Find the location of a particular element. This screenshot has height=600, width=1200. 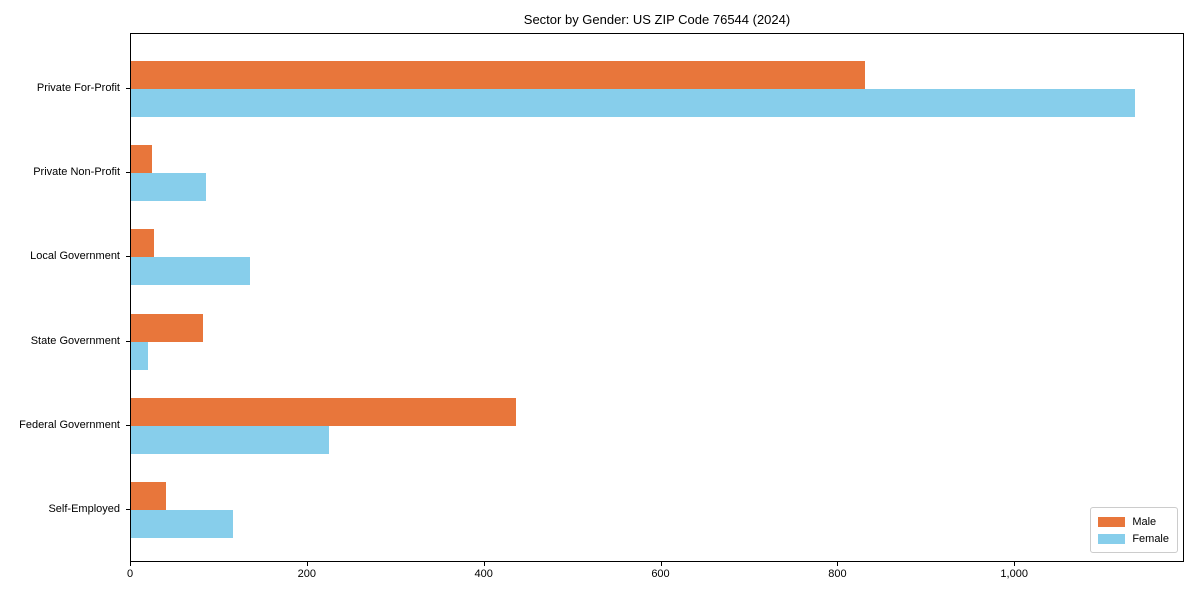

x-tick-label: 200 is located at coordinates (306, 574).